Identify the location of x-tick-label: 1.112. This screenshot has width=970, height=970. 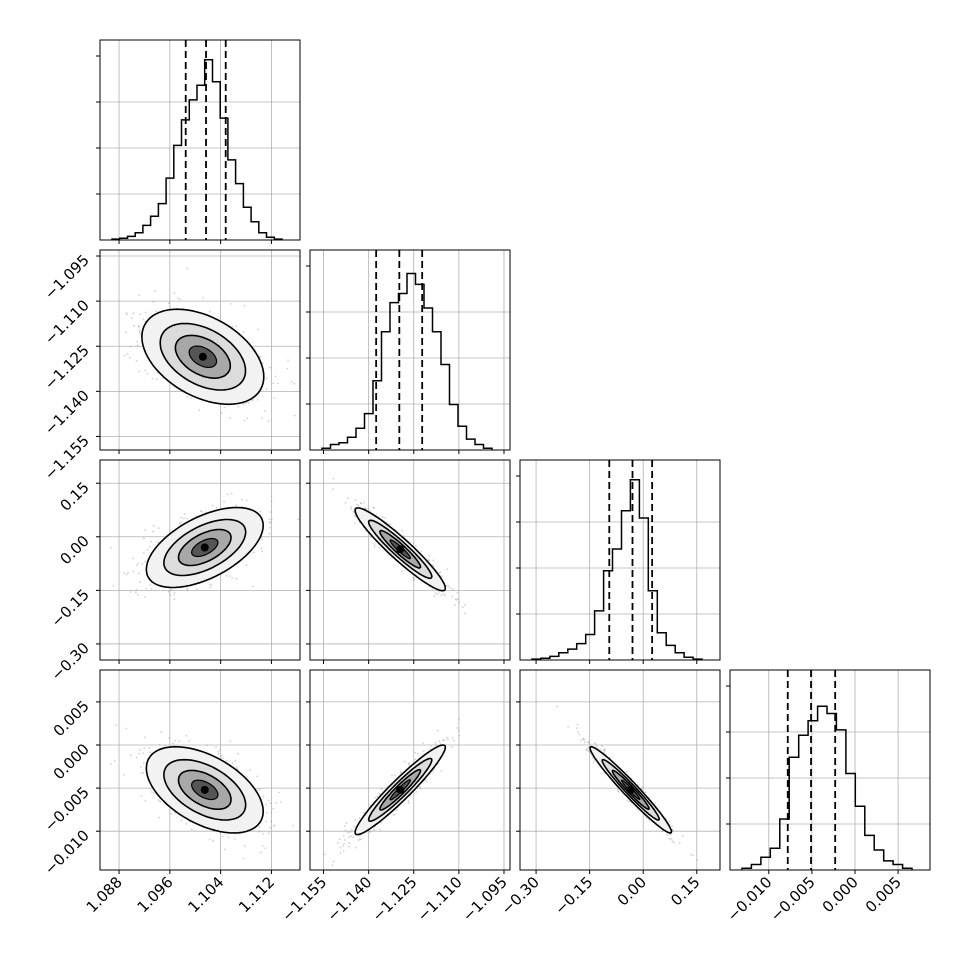
(256, 894).